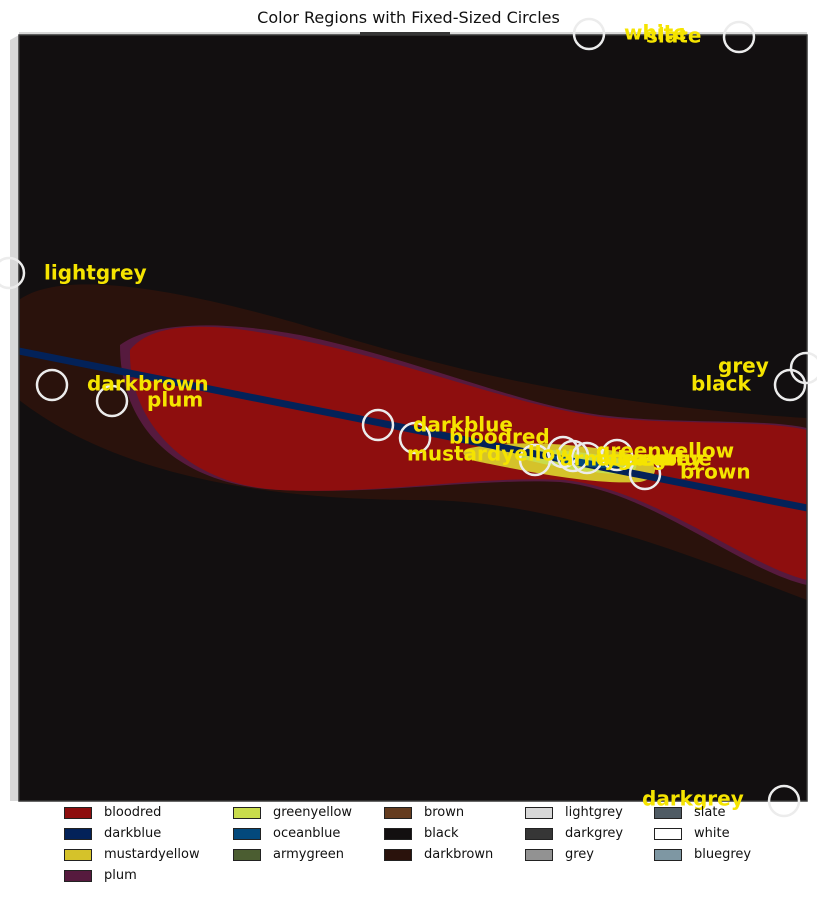  I want to click on legend-label-armygreen: armygreen, so click(308, 854).